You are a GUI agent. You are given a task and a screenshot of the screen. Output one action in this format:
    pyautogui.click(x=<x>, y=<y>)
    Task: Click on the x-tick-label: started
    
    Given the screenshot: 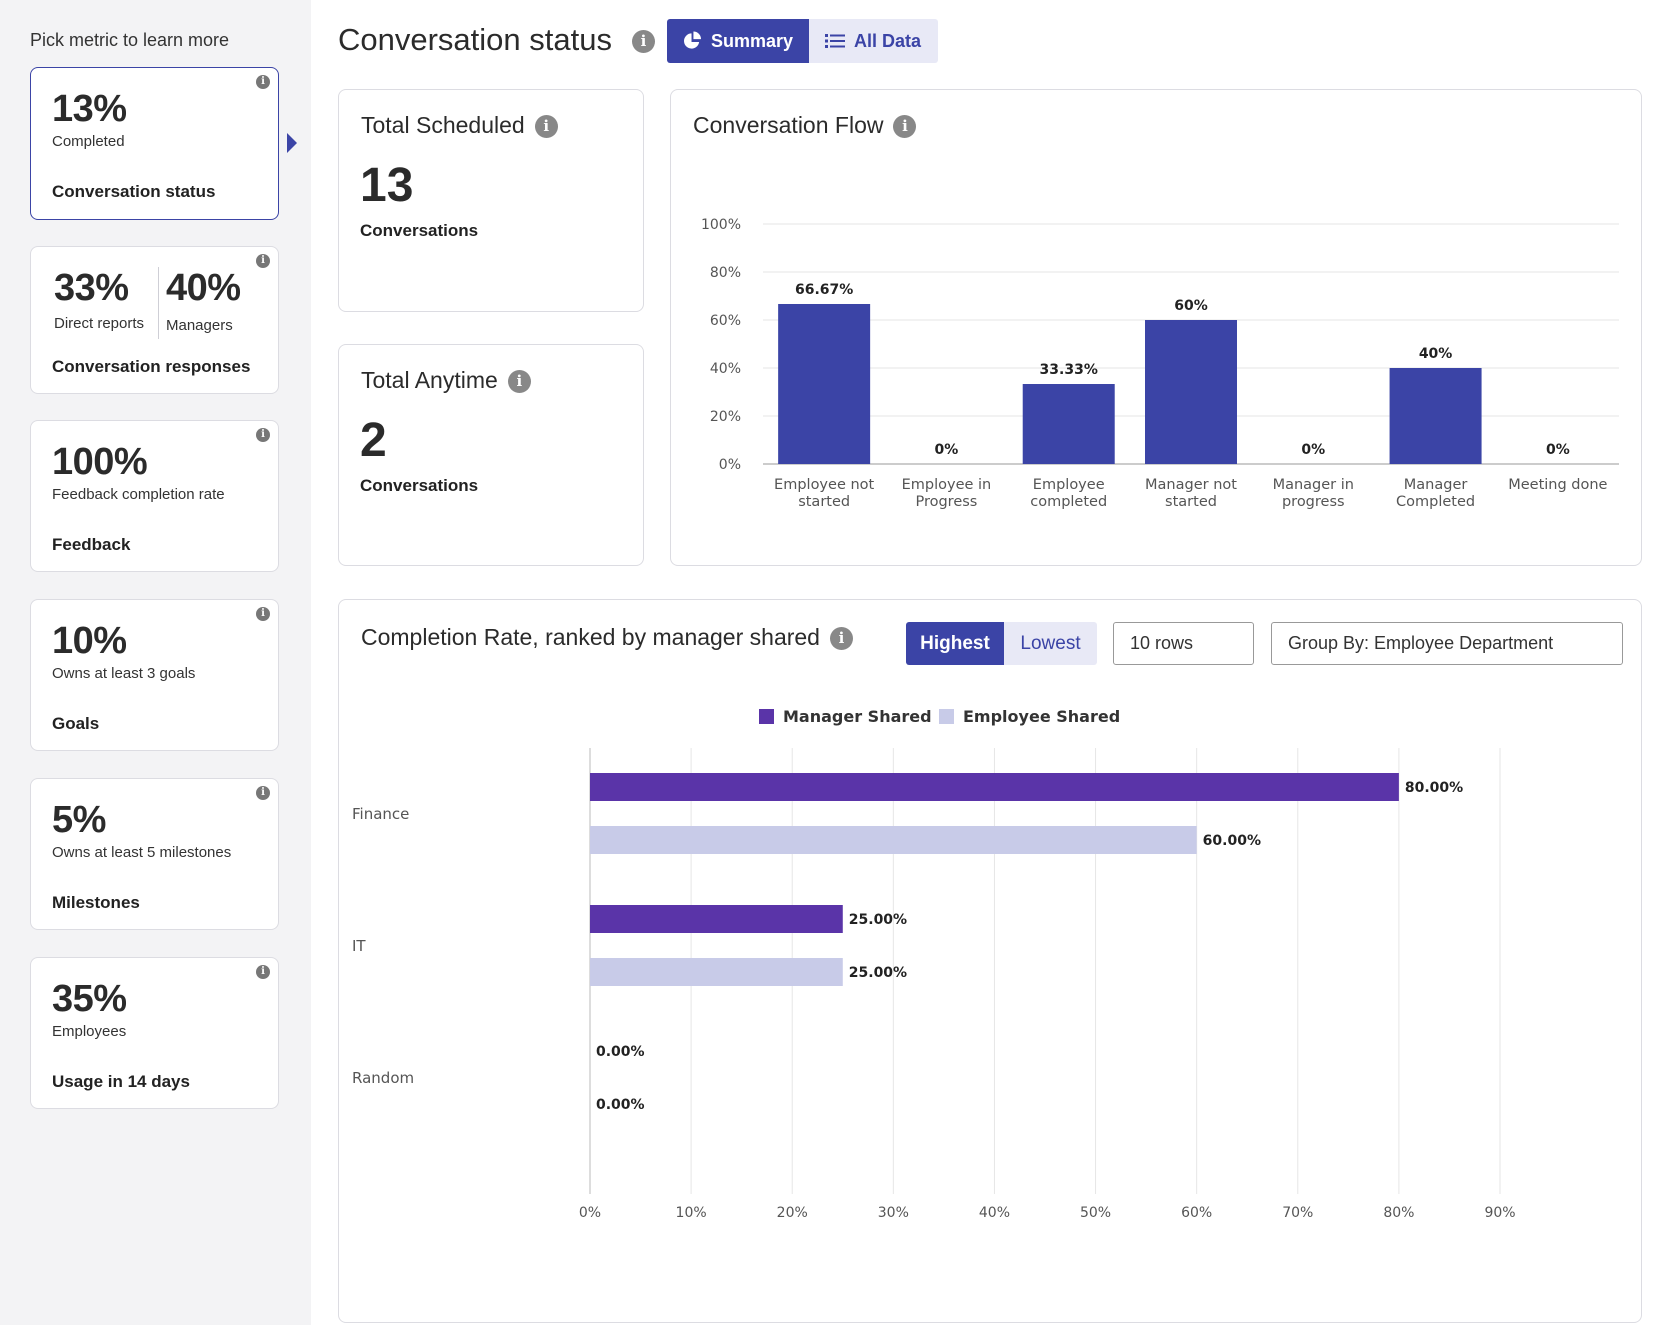 What is the action you would take?
    pyautogui.click(x=824, y=502)
    